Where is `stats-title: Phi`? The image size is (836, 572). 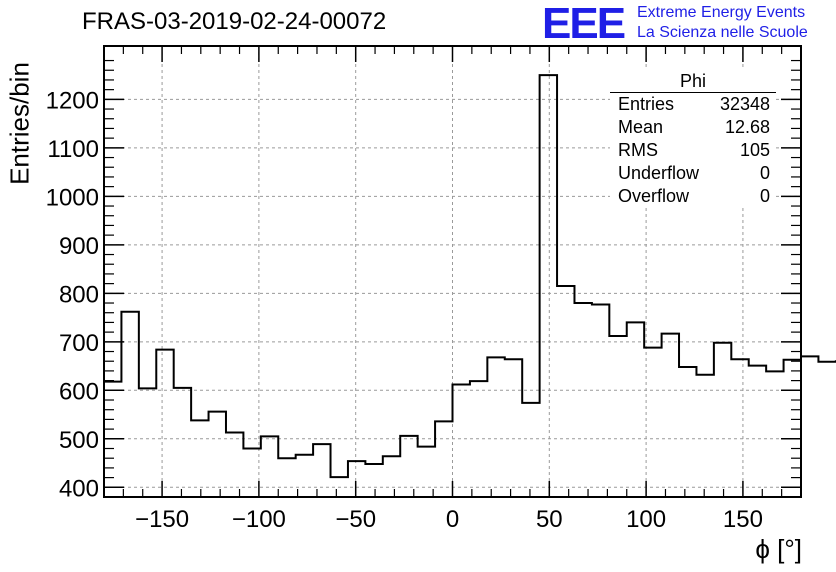
stats-title: Phi is located at coordinates (693, 81).